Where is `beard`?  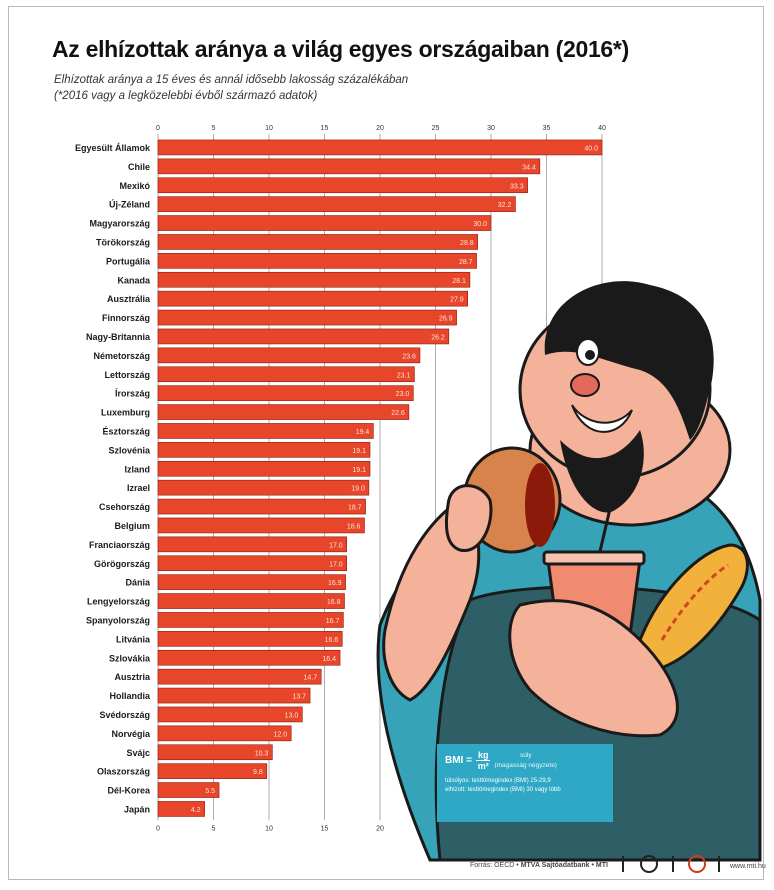
beard is located at coordinates (602, 471).